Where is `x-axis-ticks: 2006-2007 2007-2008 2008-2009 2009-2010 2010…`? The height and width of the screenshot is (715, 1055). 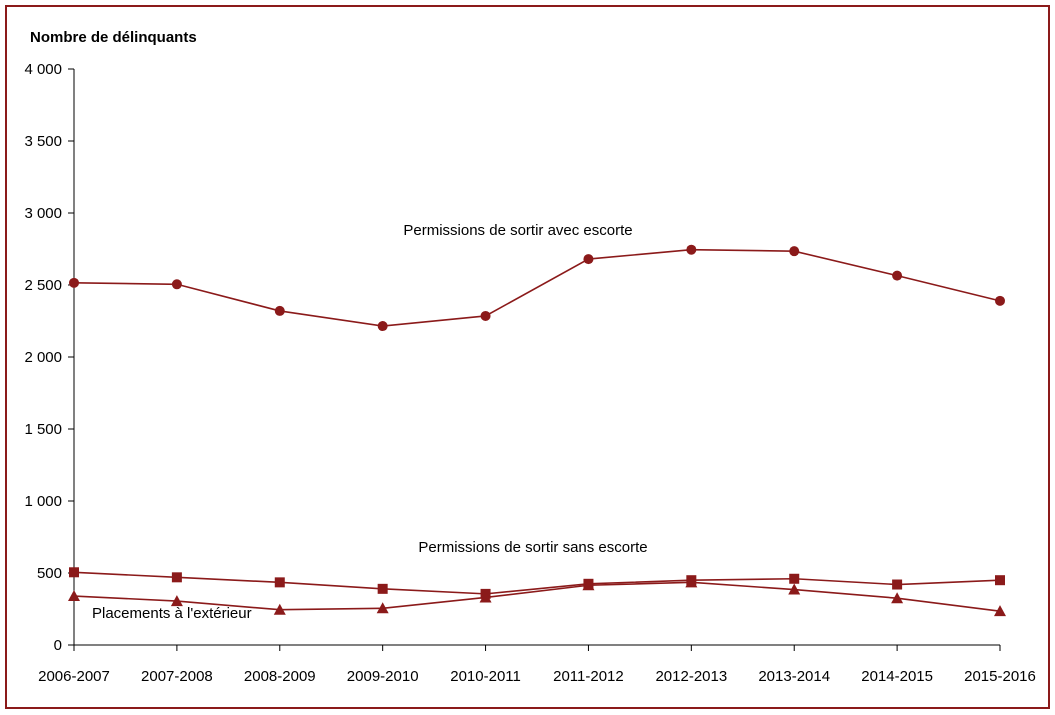 x-axis-ticks: 2006-2007 2007-2008 2008-2009 2009-2010 2010… is located at coordinates (537, 665).